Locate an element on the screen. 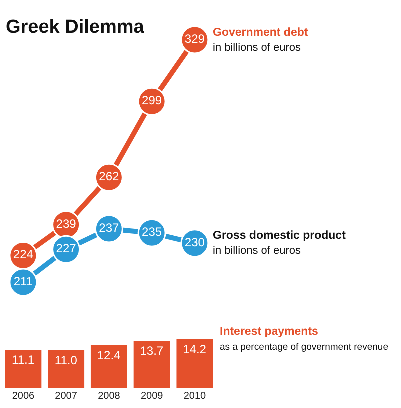 This screenshot has width=401, height=408. data-label: 13.7 is located at coordinates (152, 351).